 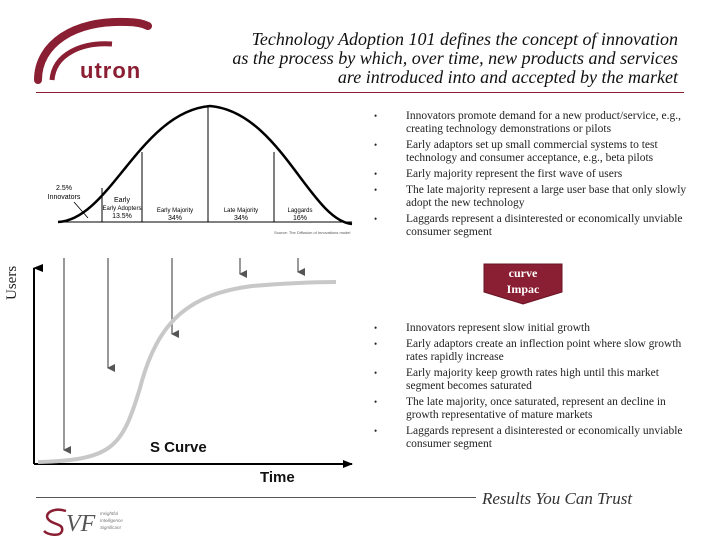 I want to click on segment-label-innovators-share: 2.5%, so click(x=64, y=188).